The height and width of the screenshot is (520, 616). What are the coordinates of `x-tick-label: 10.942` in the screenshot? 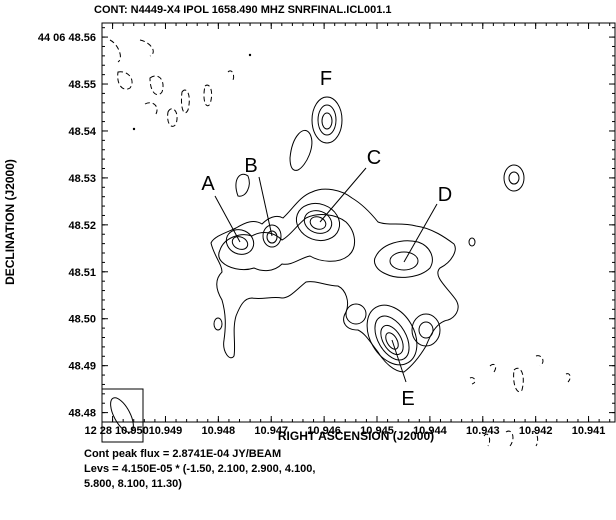 It's located at (536, 431).